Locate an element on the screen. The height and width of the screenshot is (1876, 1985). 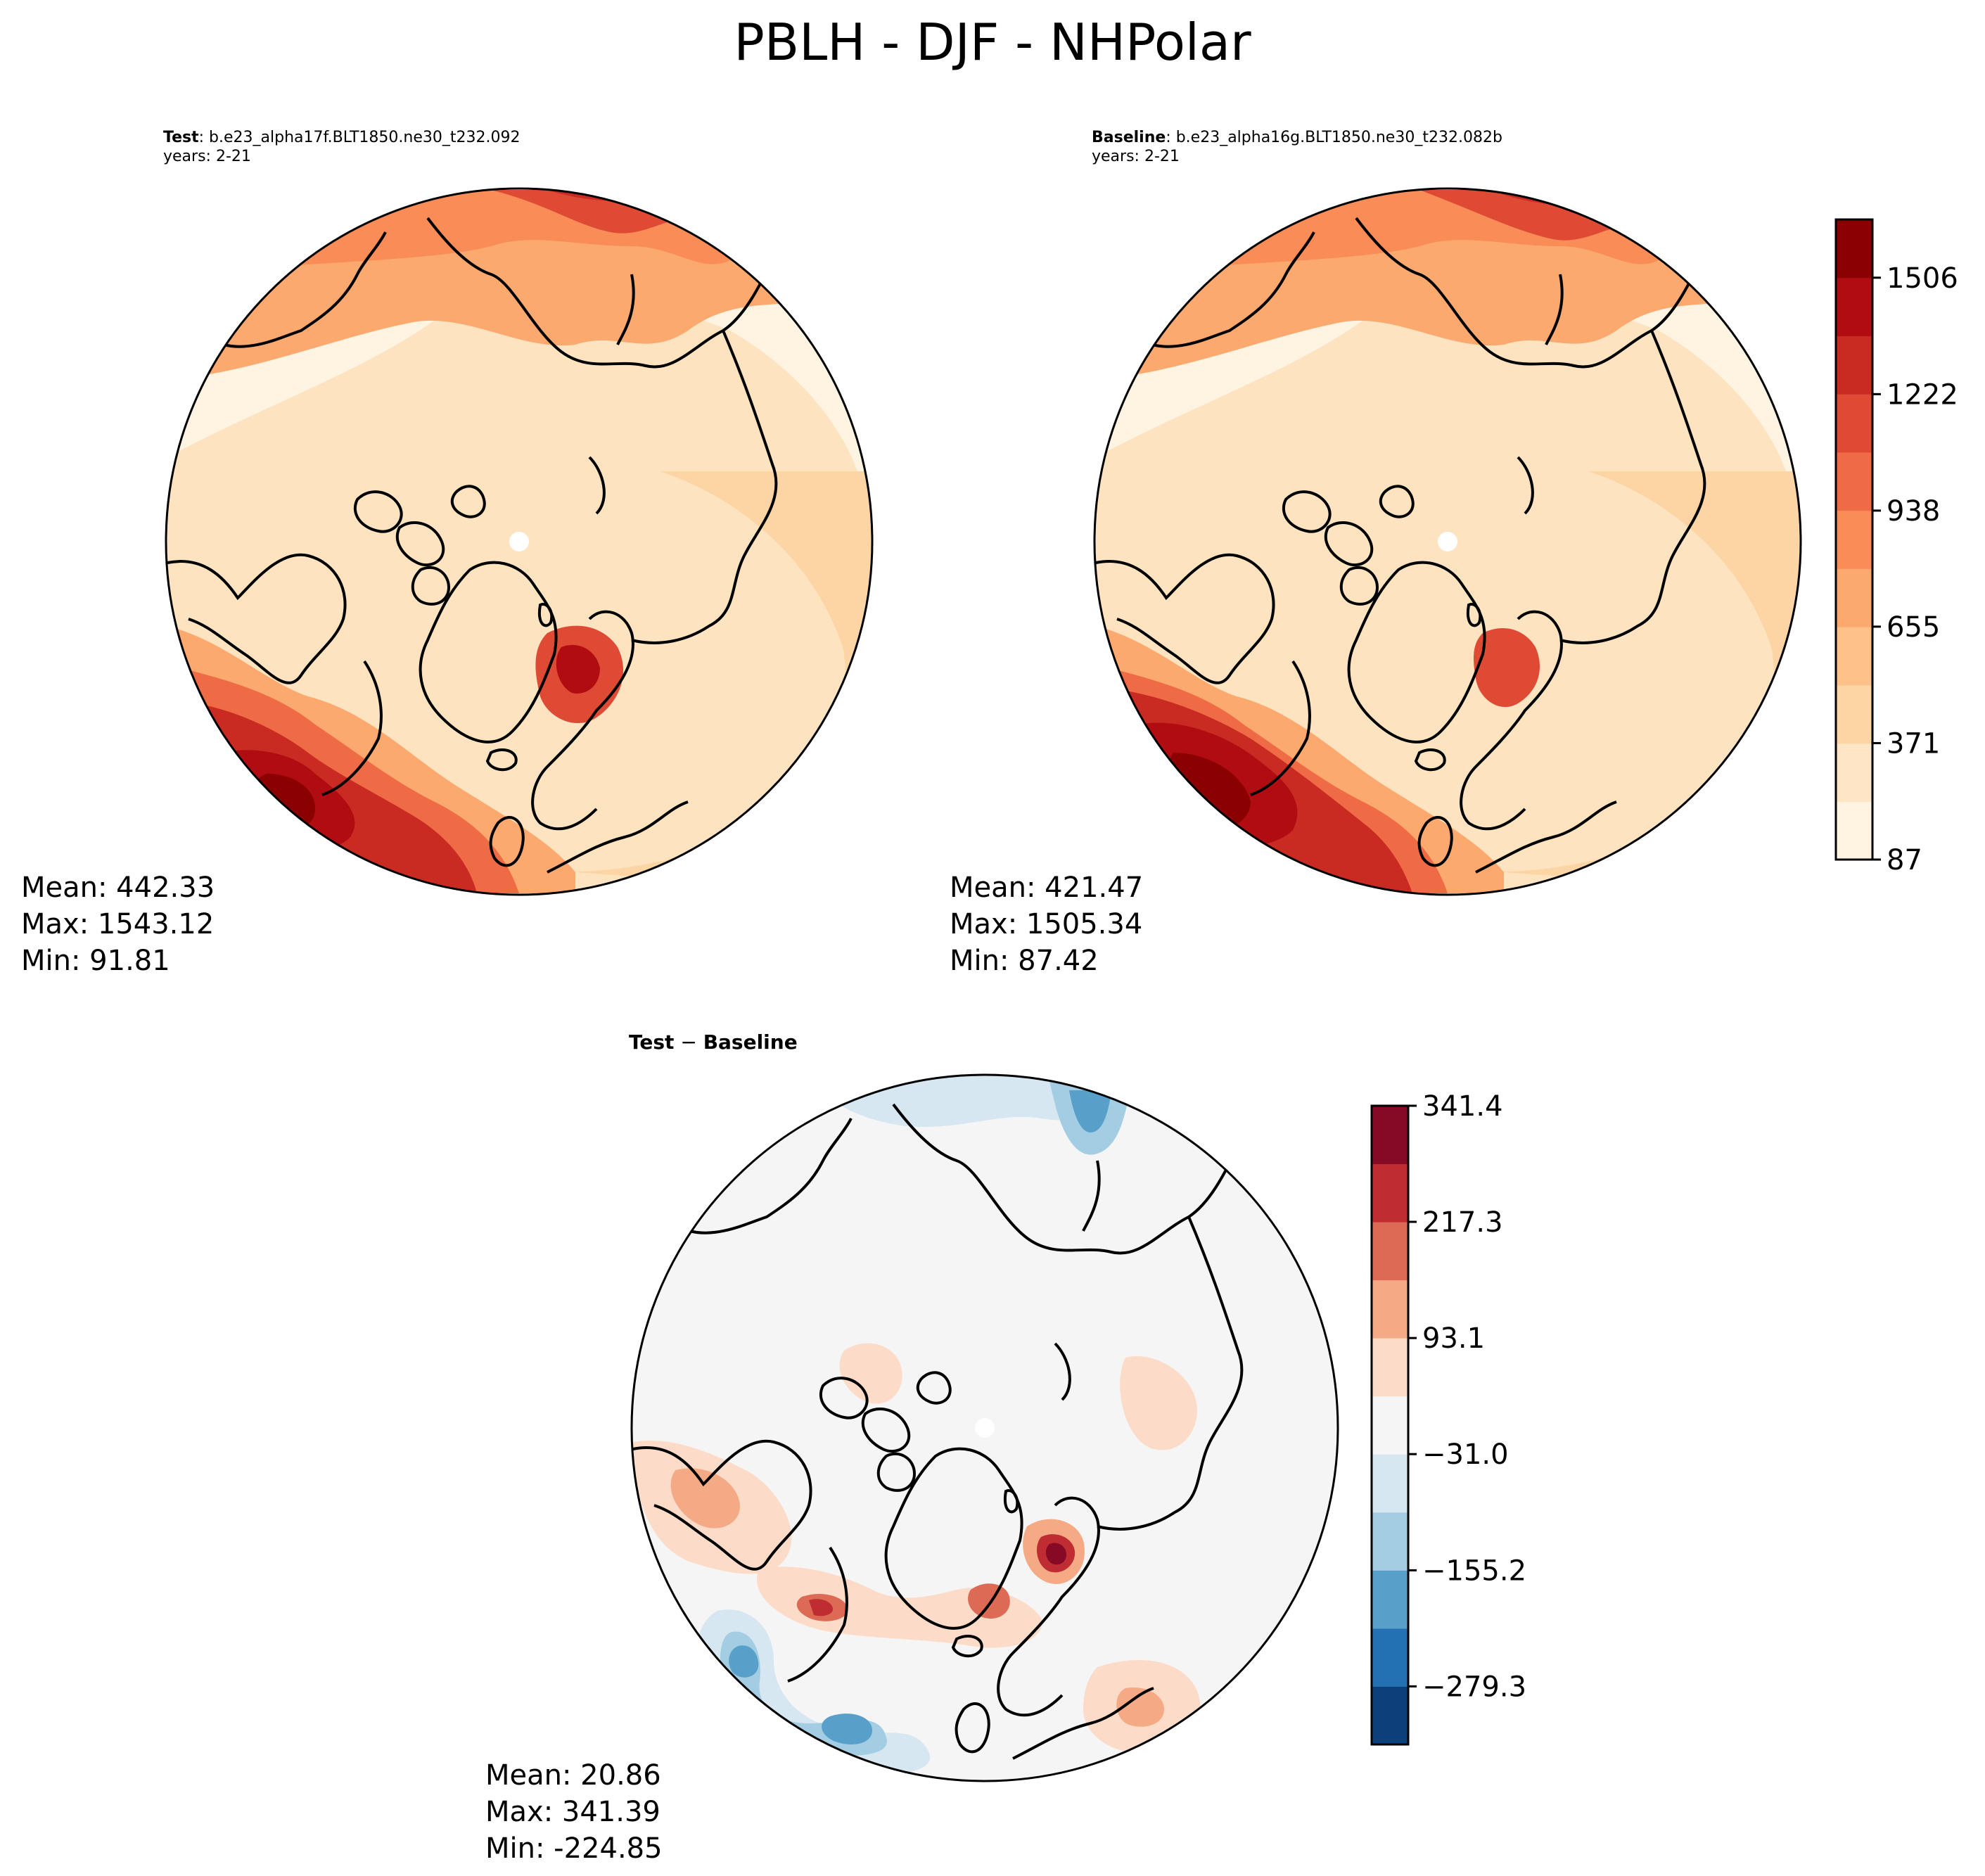
diff-map-boundary is located at coordinates (984, 1427).